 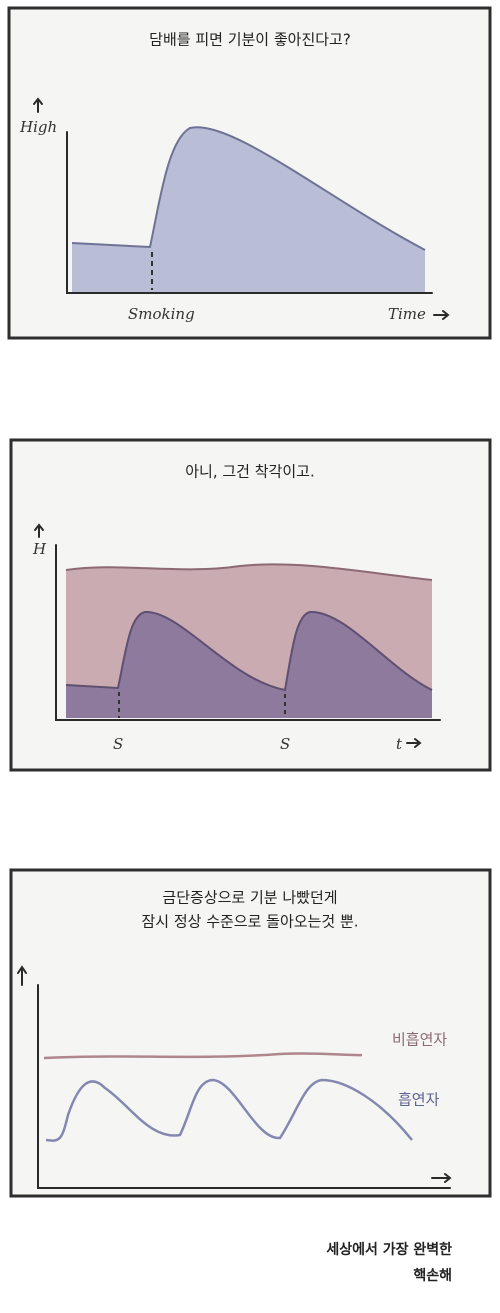 What do you see at coordinates (249, 472) in the screenshot?
I see `caption: 아니, 그건 착각이고.` at bounding box center [249, 472].